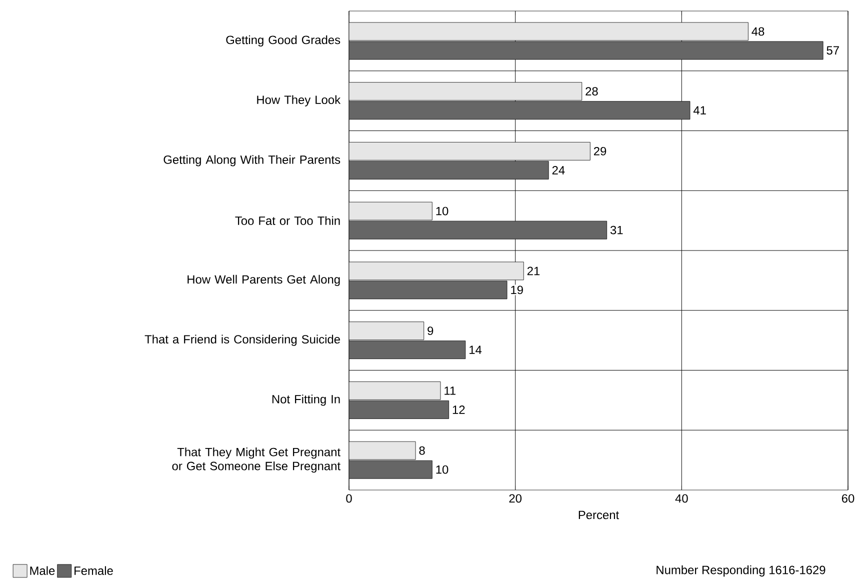 This screenshot has height=584, width=860. Describe the element at coordinates (431, 331) in the screenshot. I see `data-label: 9` at that location.